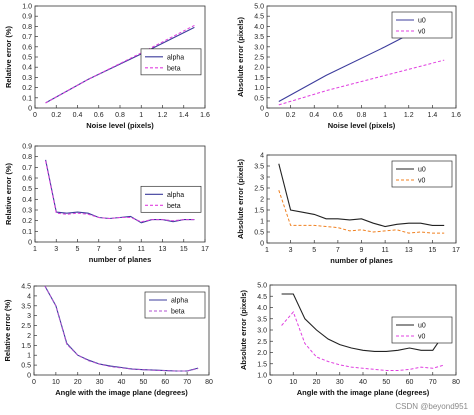 The image size is (474, 415). I want to click on x-tick-label: 1.4, so click(433, 115).